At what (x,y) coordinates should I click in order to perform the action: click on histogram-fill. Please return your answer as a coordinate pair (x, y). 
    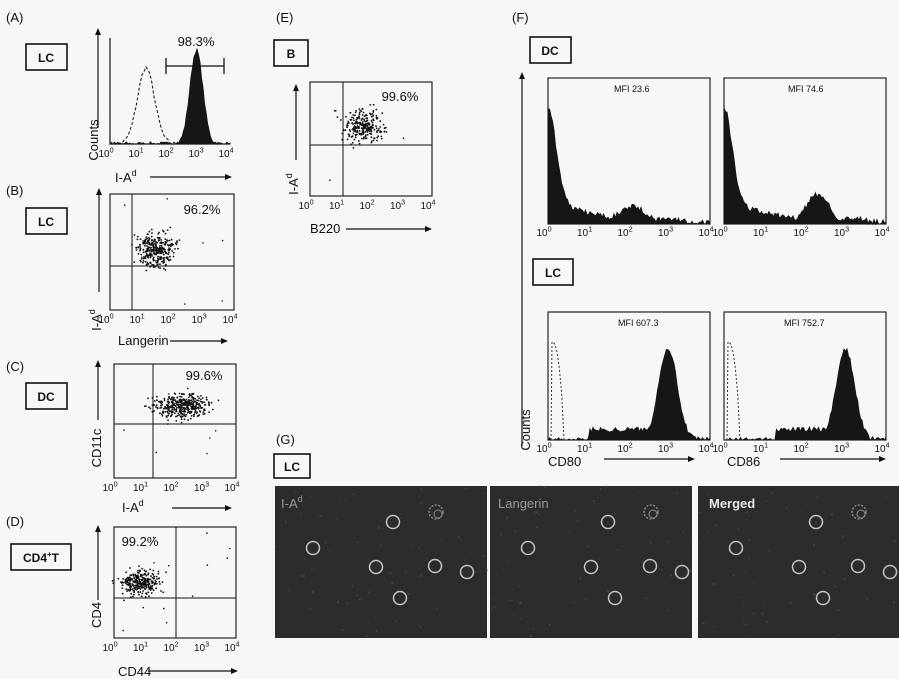
    Looking at the image, I should click on (805, 166).